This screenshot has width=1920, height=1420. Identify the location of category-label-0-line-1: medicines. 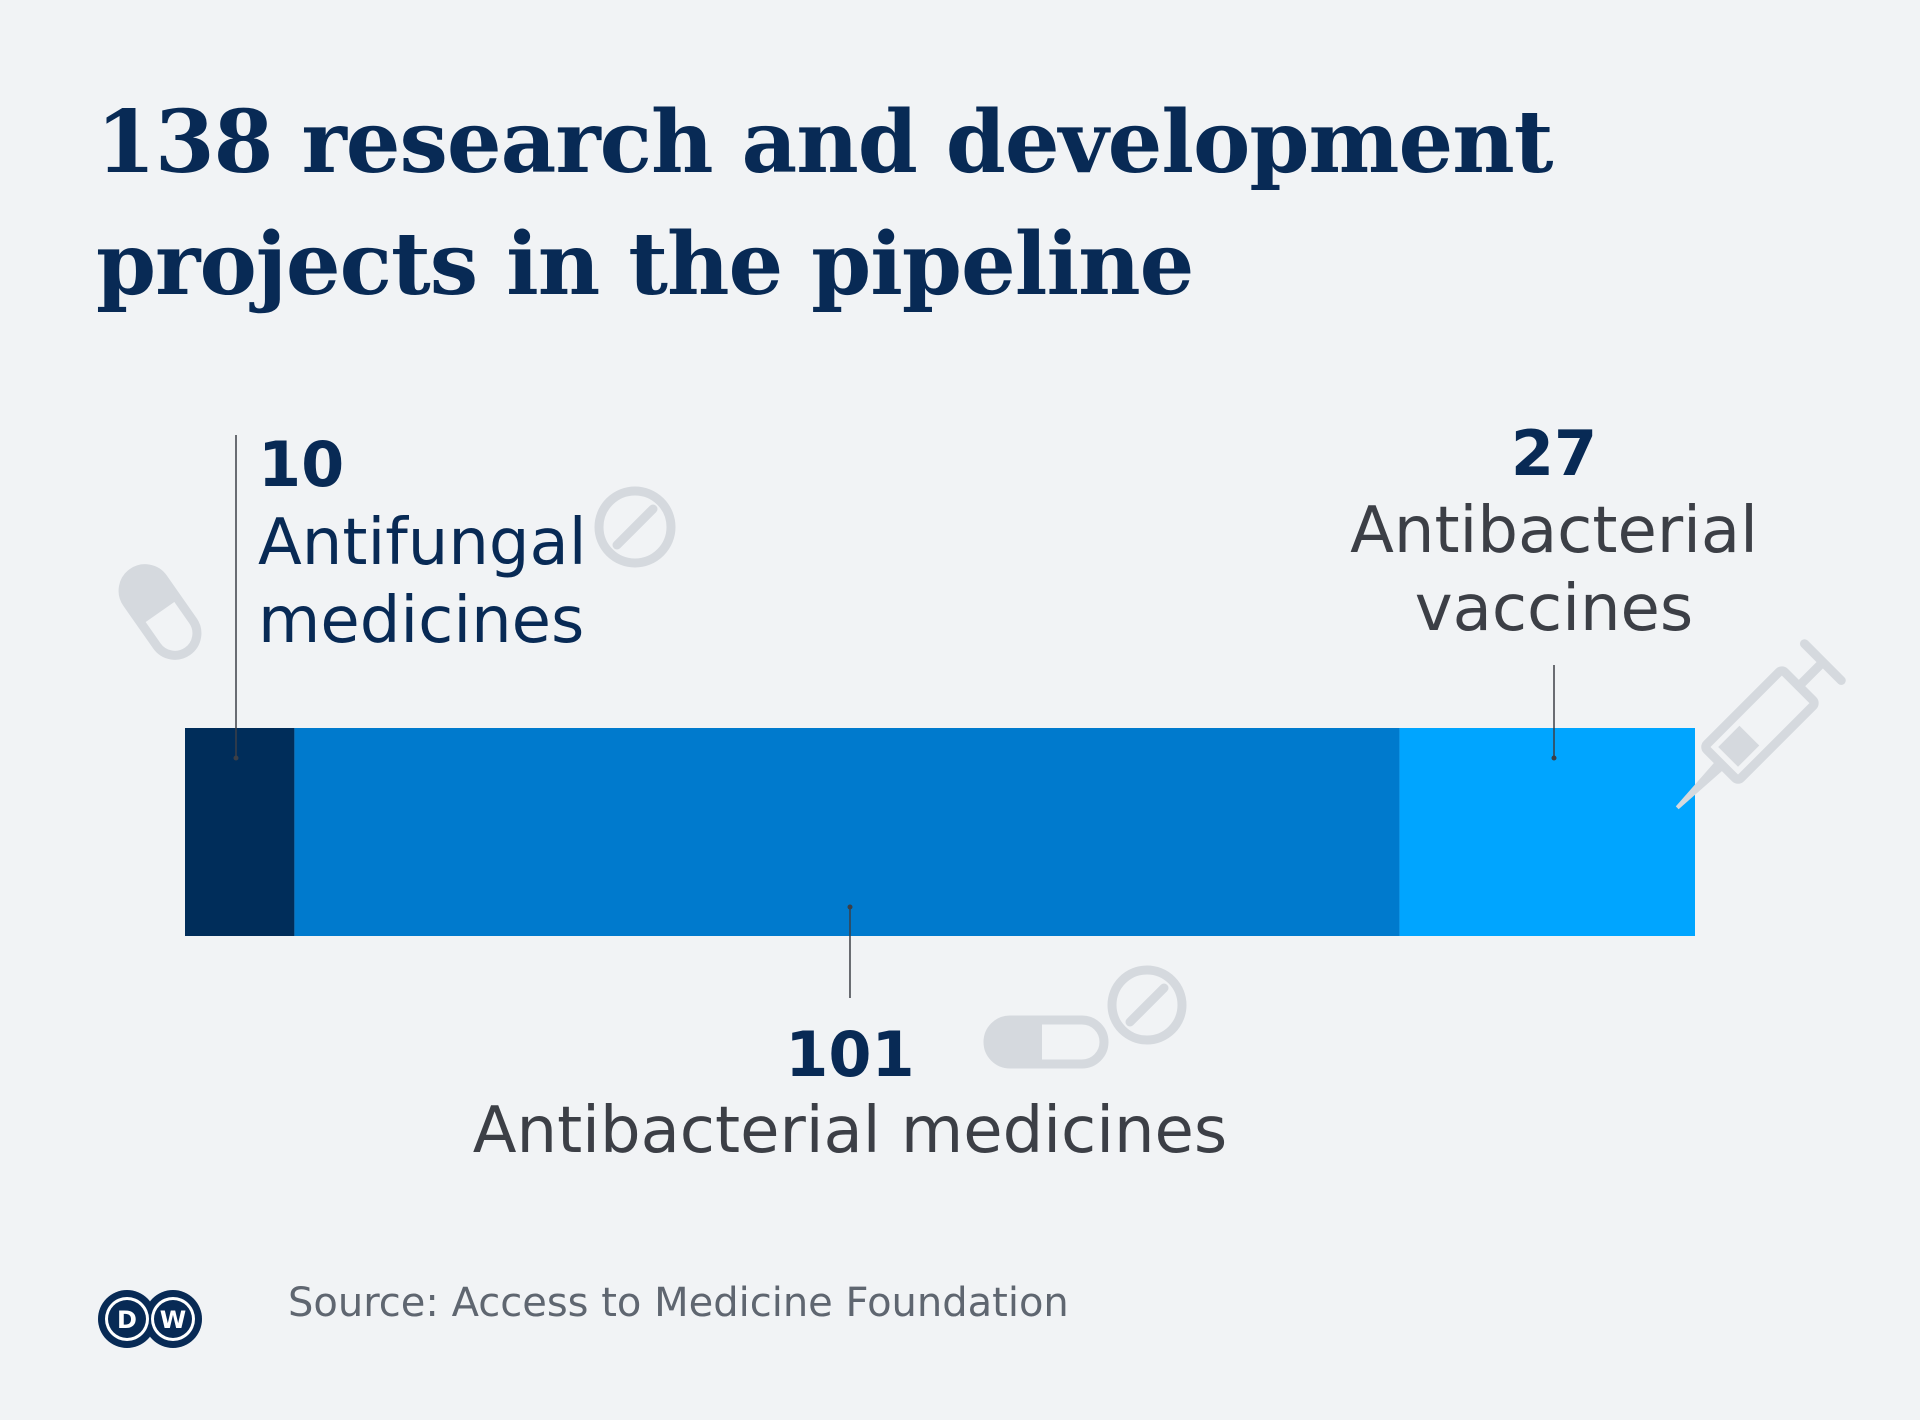
(421, 621).